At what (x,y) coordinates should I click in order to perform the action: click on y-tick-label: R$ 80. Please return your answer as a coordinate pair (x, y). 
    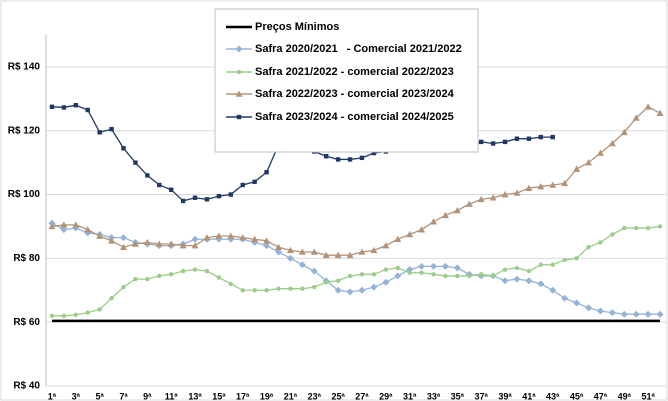
    Looking at the image, I should click on (26, 258).